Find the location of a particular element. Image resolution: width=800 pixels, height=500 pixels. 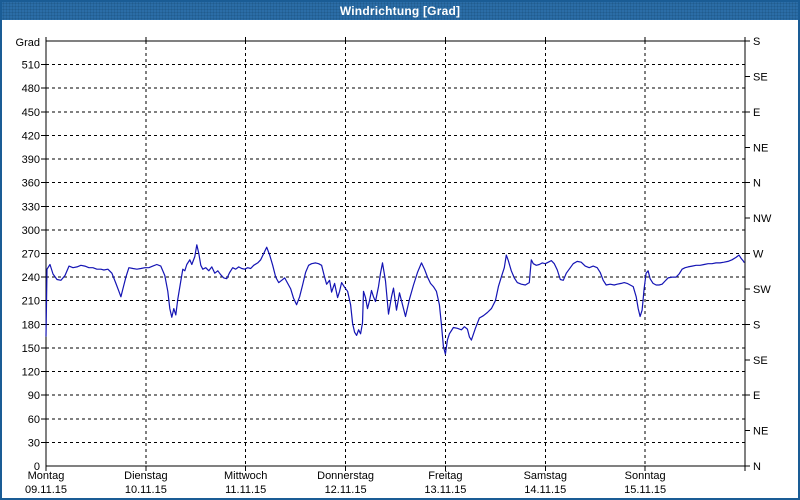

svg-text: 09.11.15 is located at coordinates (46, 490).